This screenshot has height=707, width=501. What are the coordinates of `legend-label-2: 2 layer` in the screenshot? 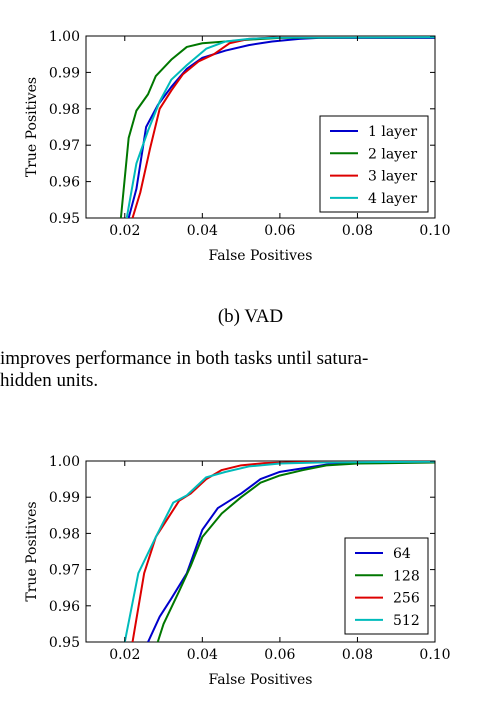 It's located at (392, 154).